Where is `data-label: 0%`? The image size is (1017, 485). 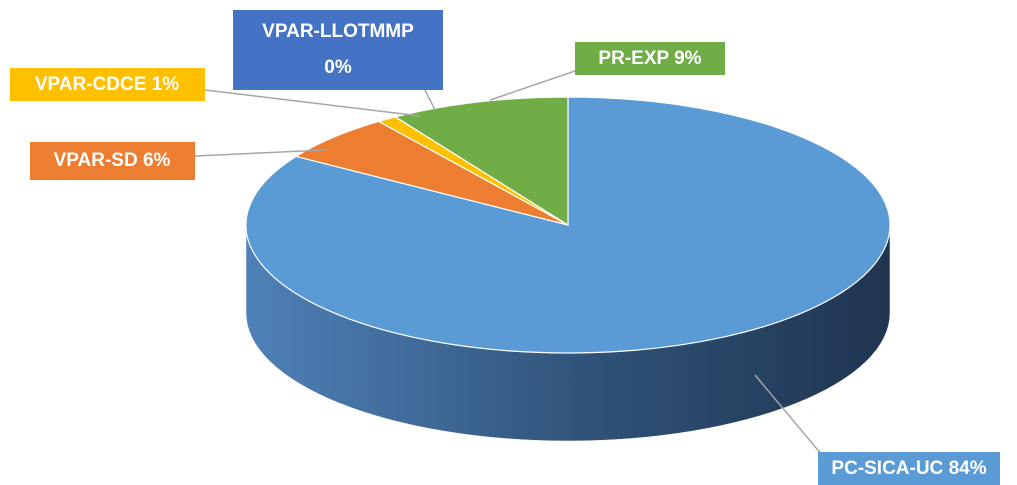
data-label: 0% is located at coordinates (338, 67).